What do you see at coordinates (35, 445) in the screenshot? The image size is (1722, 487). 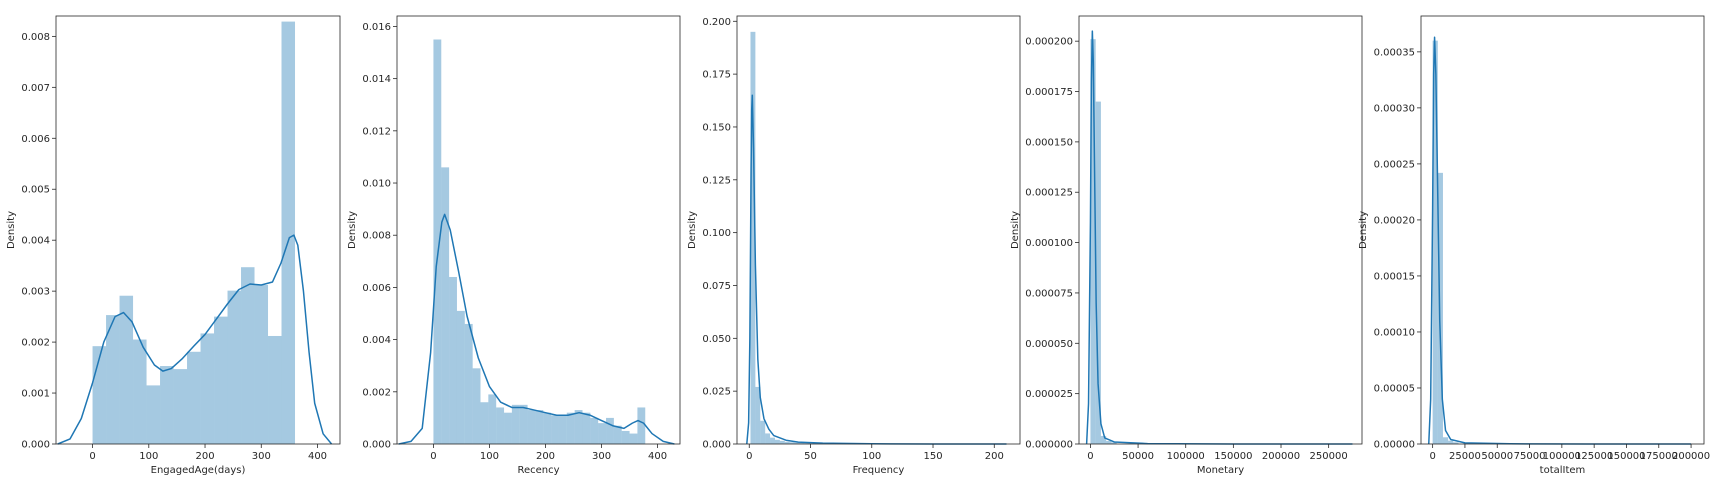 I see `chart-1-ytick-label-1: 0.000` at bounding box center [35, 445].